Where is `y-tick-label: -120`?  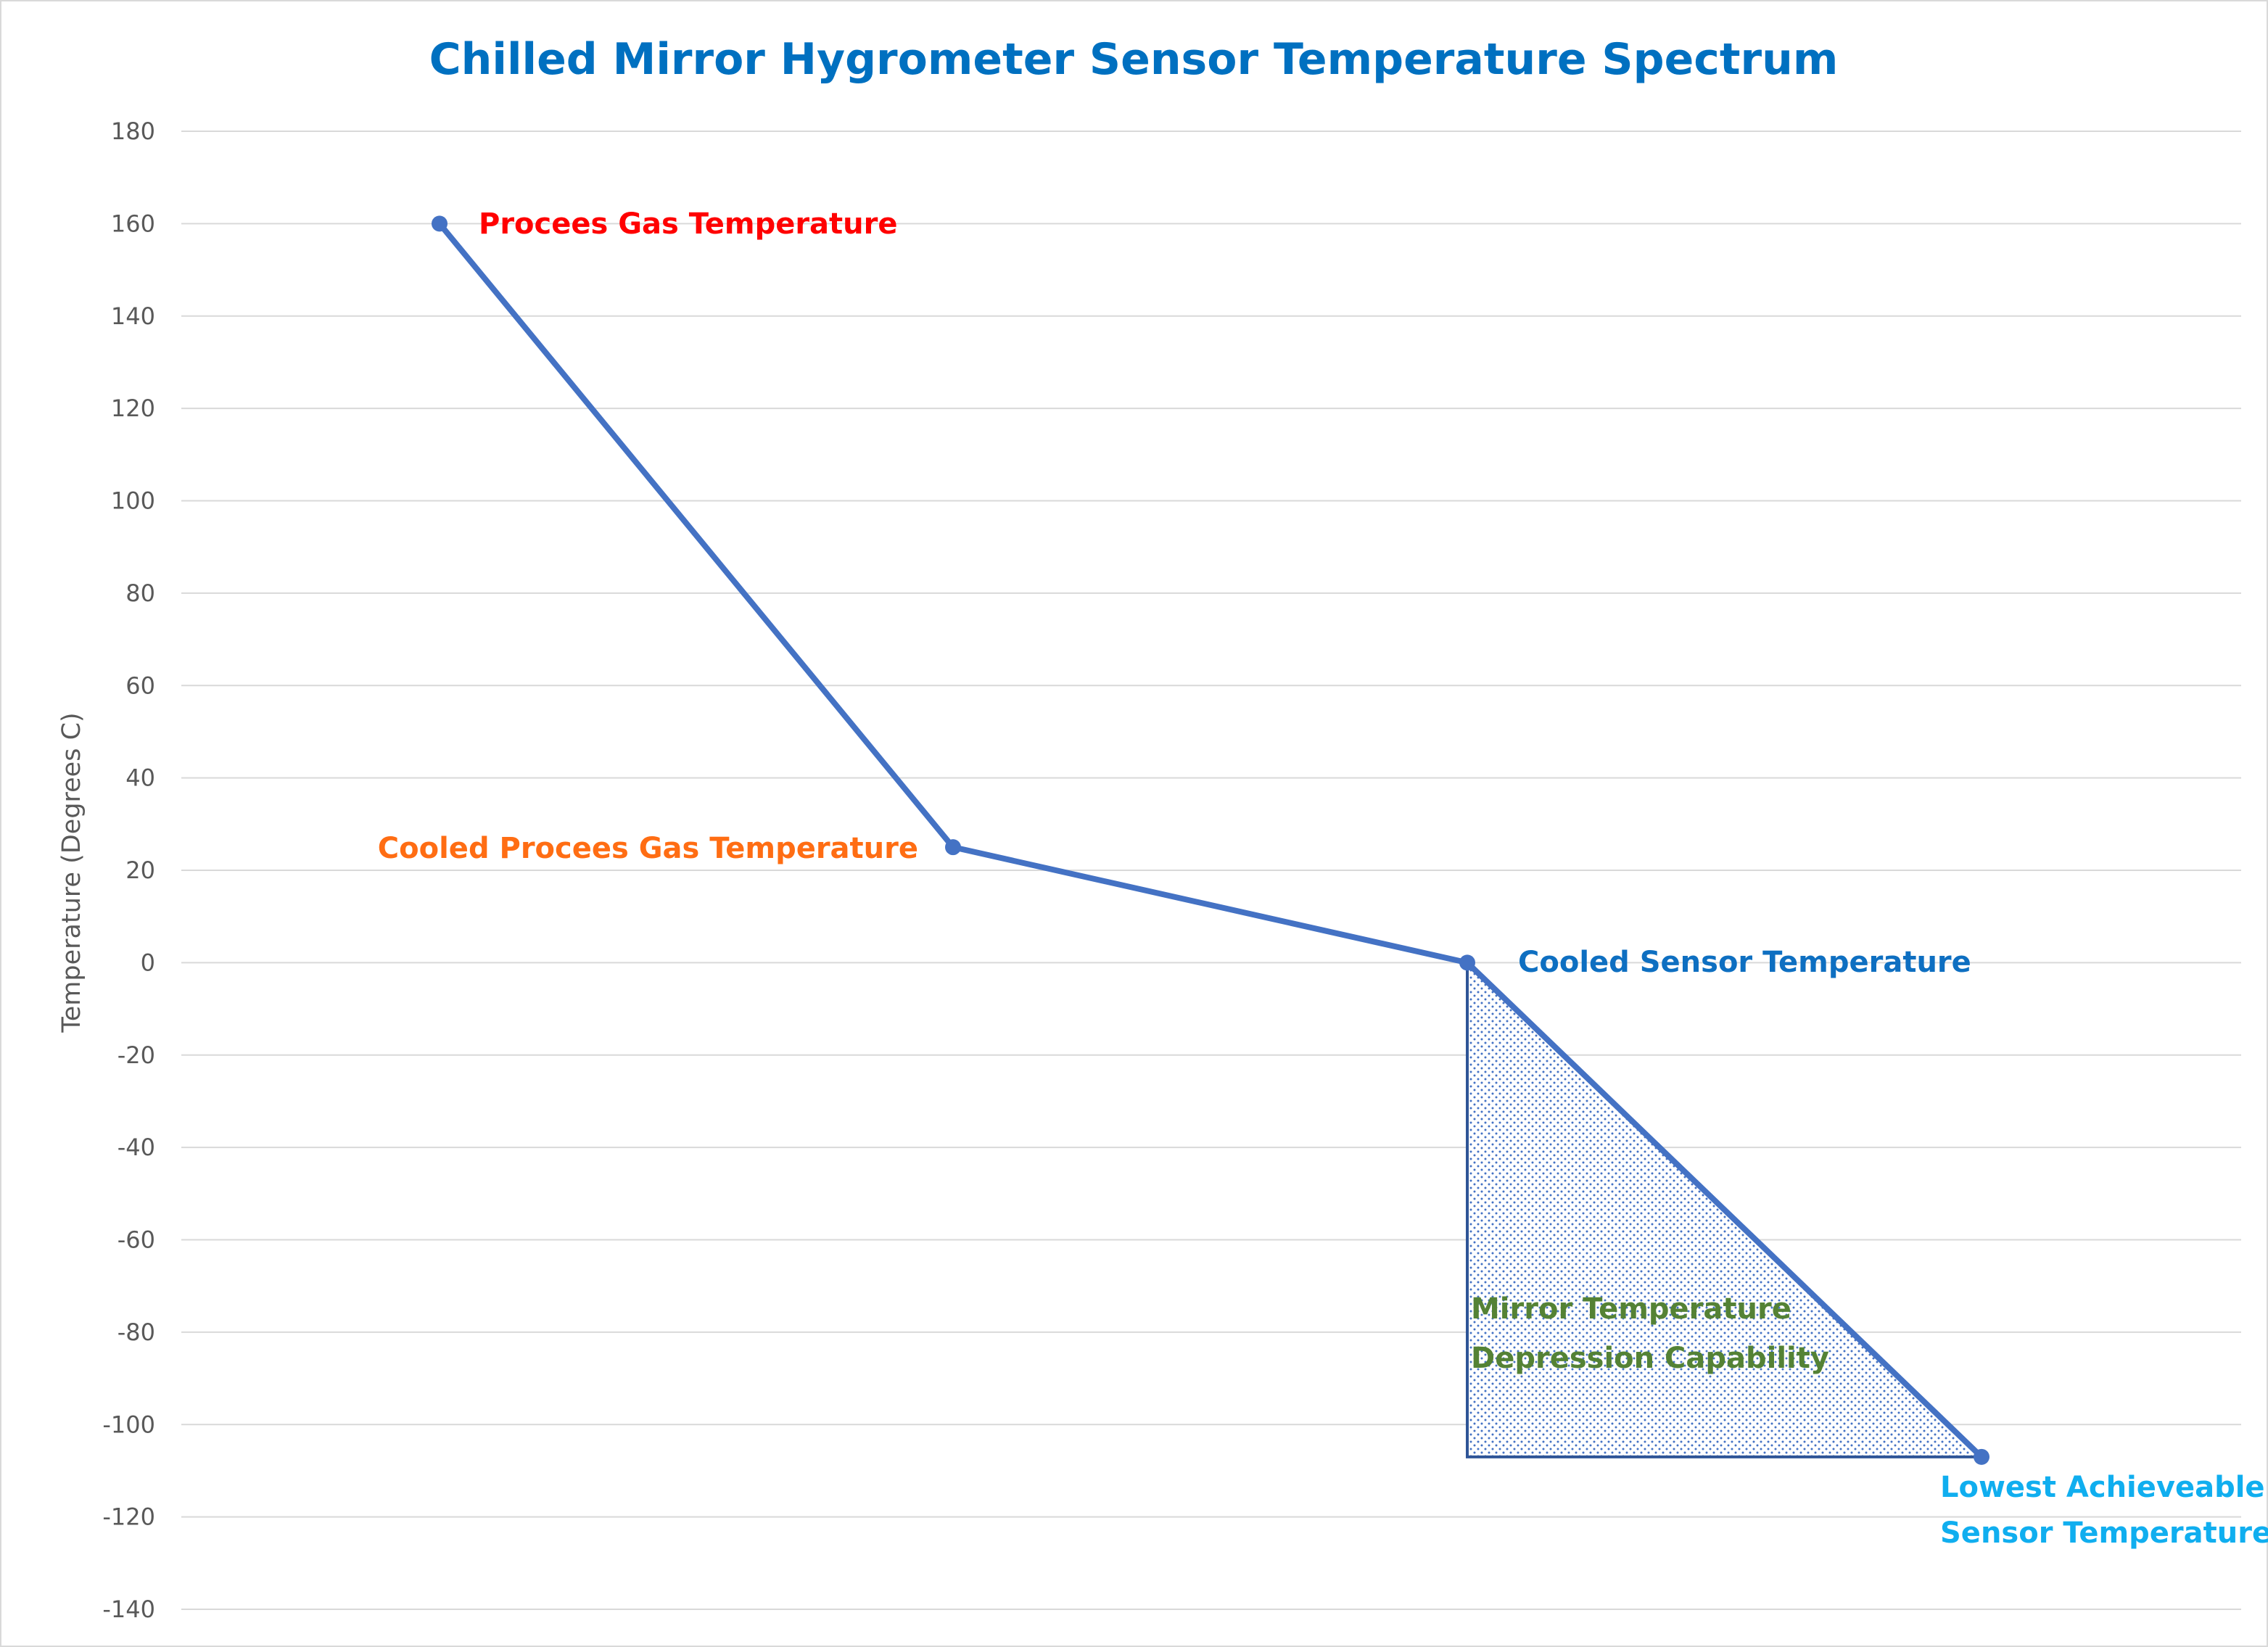
y-tick-label: -120 is located at coordinates (128, 1517).